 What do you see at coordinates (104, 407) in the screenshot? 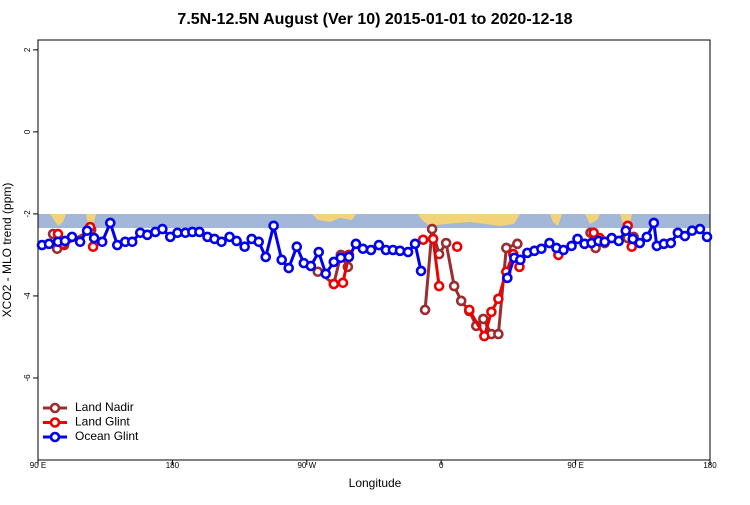
I see `legend-label: Land Nadir` at bounding box center [104, 407].